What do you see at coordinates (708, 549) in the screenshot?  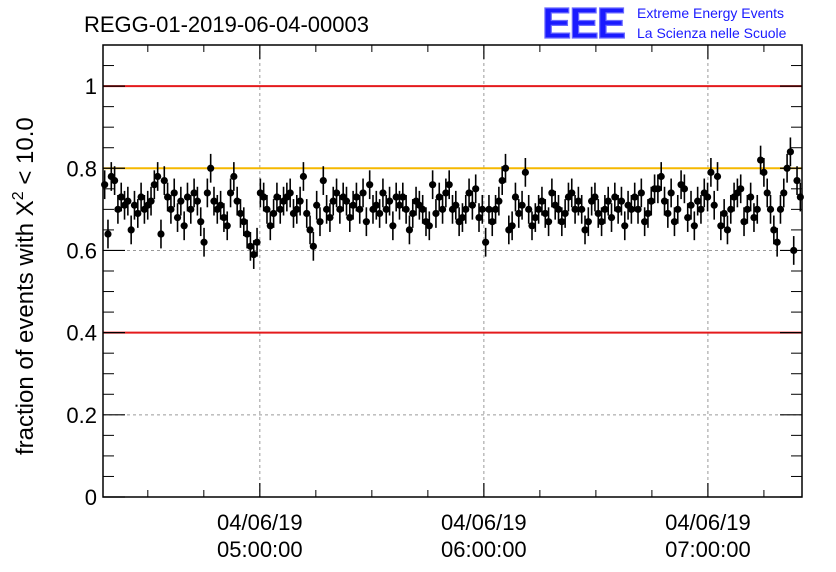 I see `x-tick-time: 07:00:00` at bounding box center [708, 549].